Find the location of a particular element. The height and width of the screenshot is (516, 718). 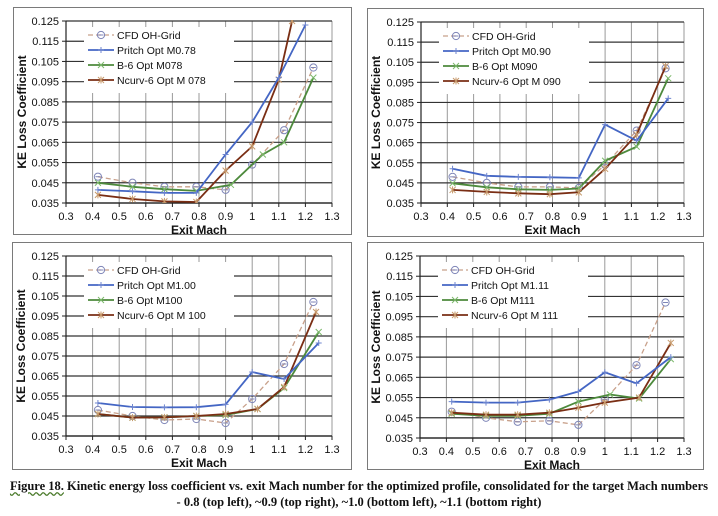

x-tick-label: 0.6 is located at coordinates (145, 217).